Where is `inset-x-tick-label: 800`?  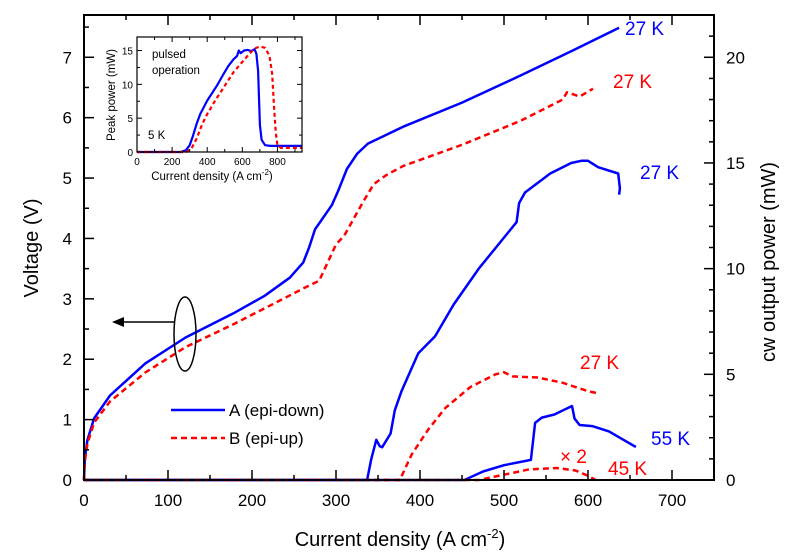
inset-x-tick-label: 800 is located at coordinates (277, 162).